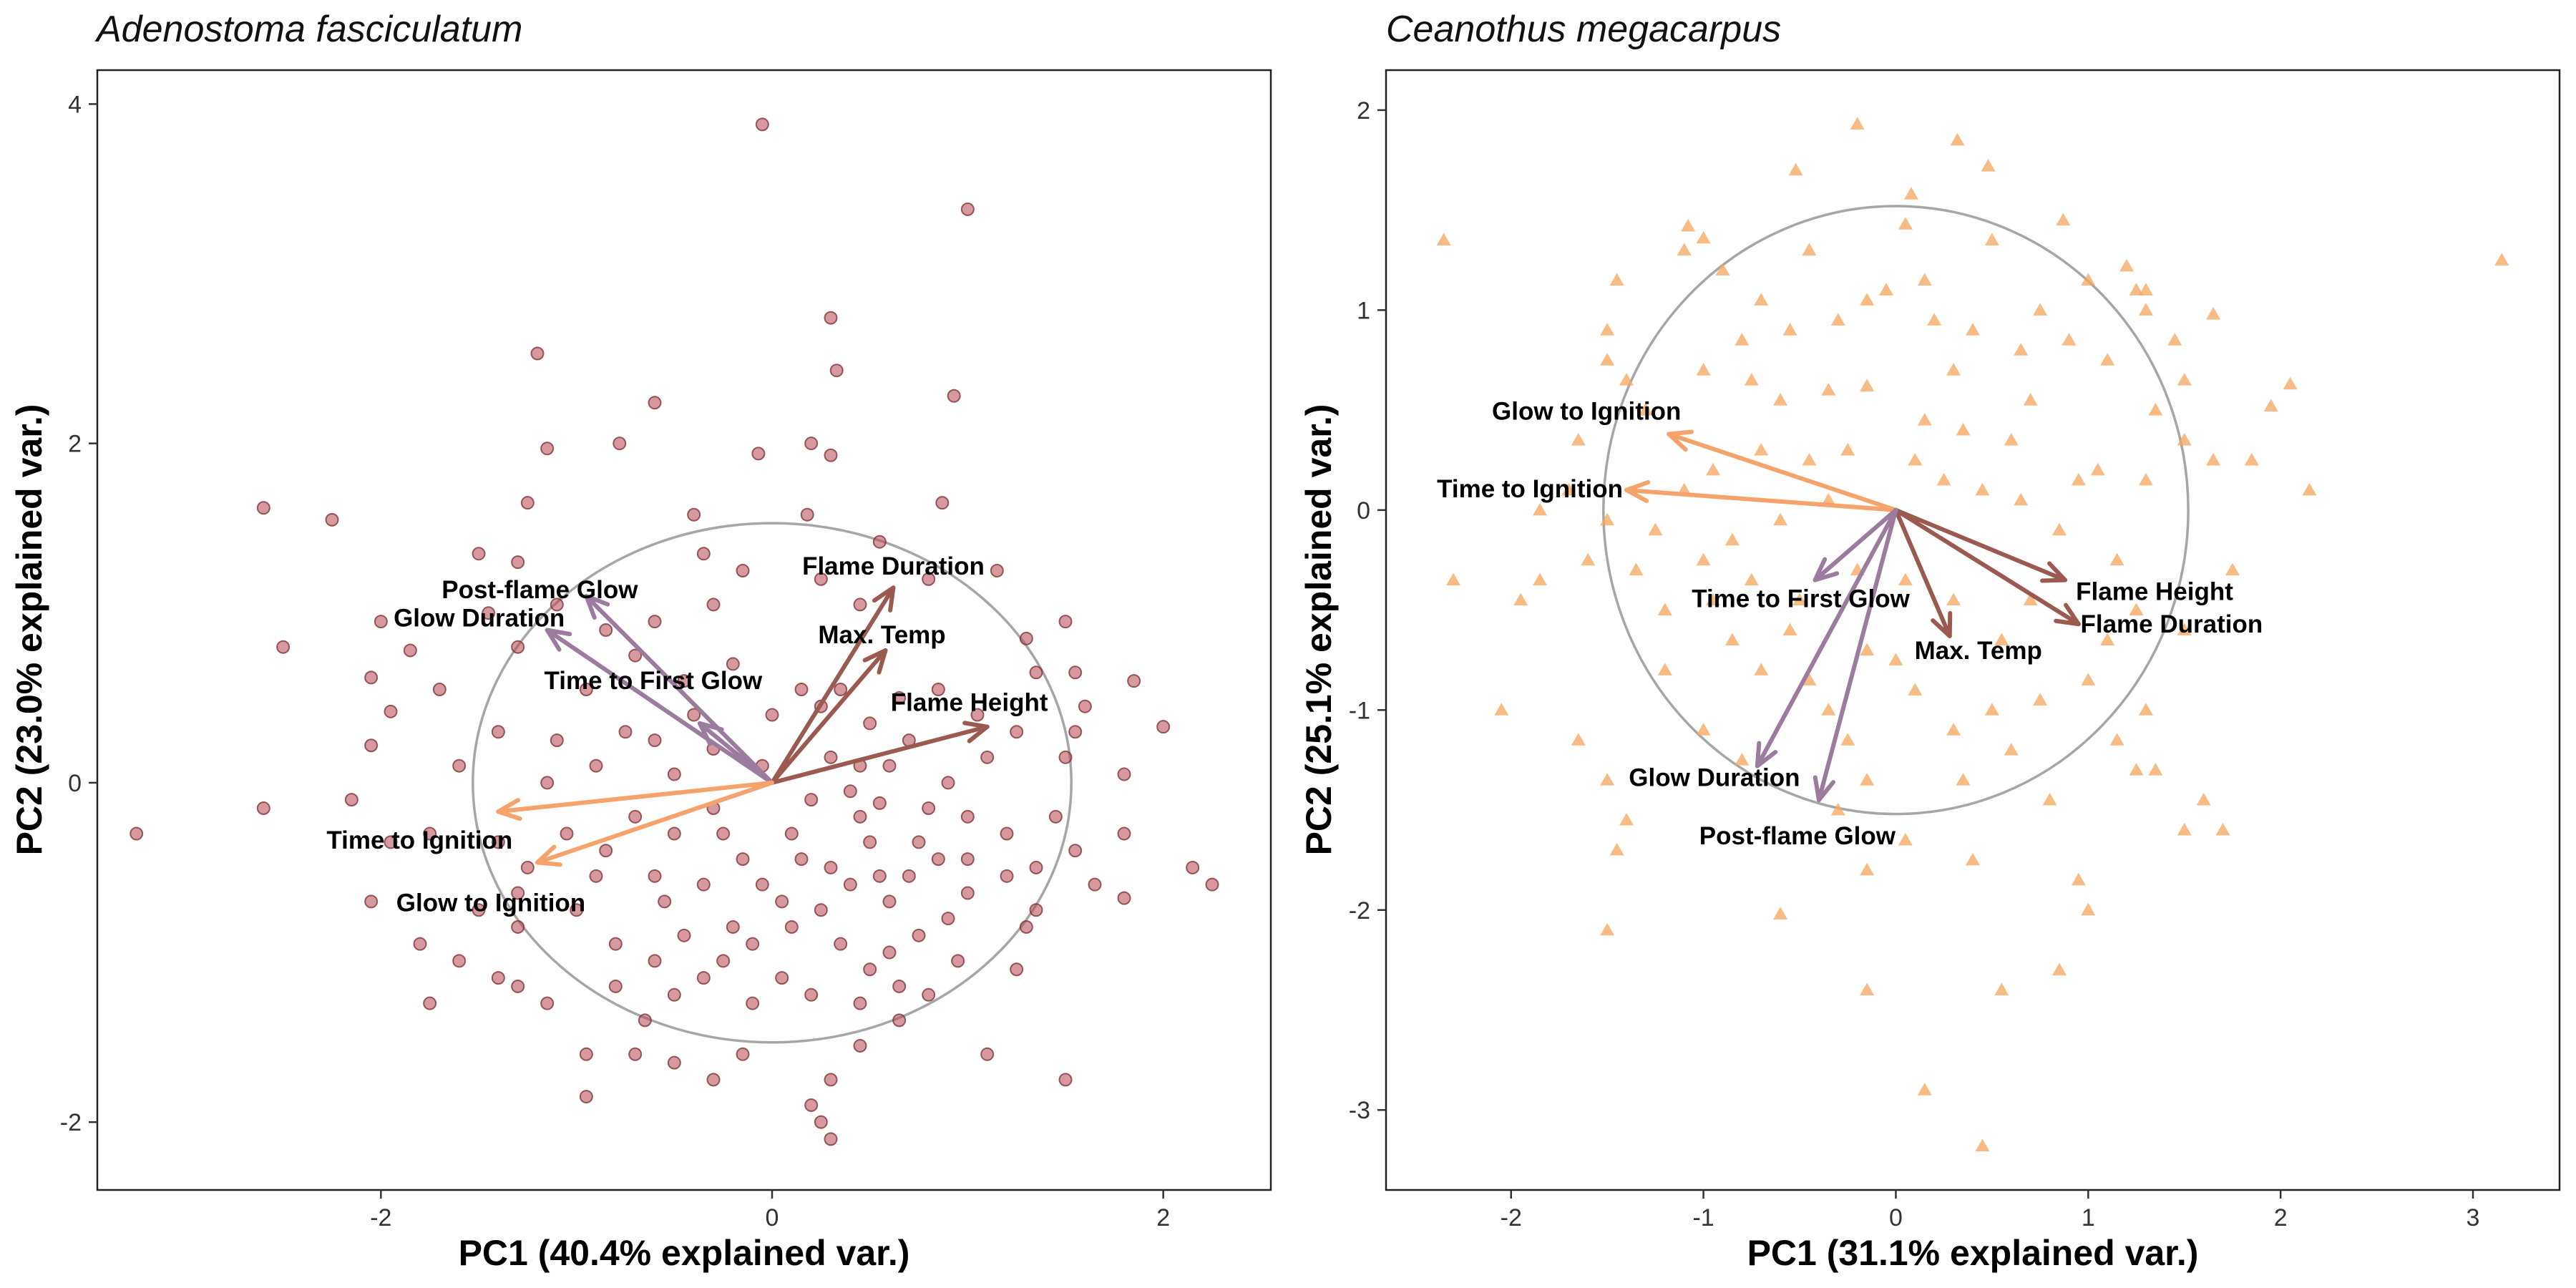 The image size is (2576, 1288). I want to click on loading-label: Glow to Ignition, so click(490, 903).